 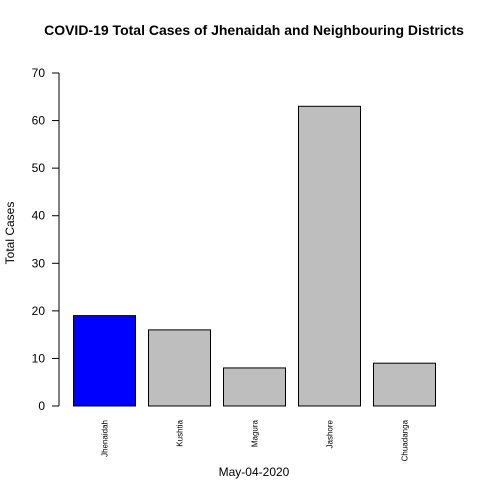 What do you see at coordinates (45, 239) in the screenshot?
I see `y-axis: 0 10 20 30 40 50 60 70` at bounding box center [45, 239].